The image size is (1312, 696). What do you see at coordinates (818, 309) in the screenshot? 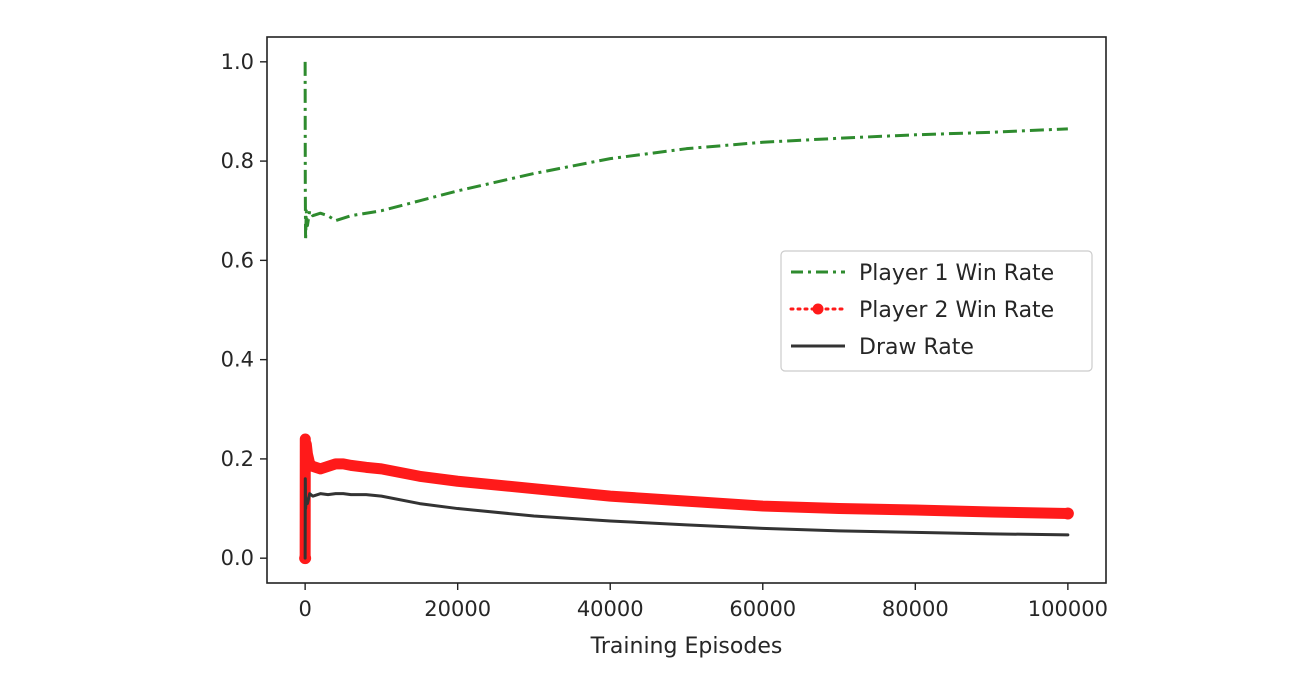
I see `legend-marker` at bounding box center [818, 309].